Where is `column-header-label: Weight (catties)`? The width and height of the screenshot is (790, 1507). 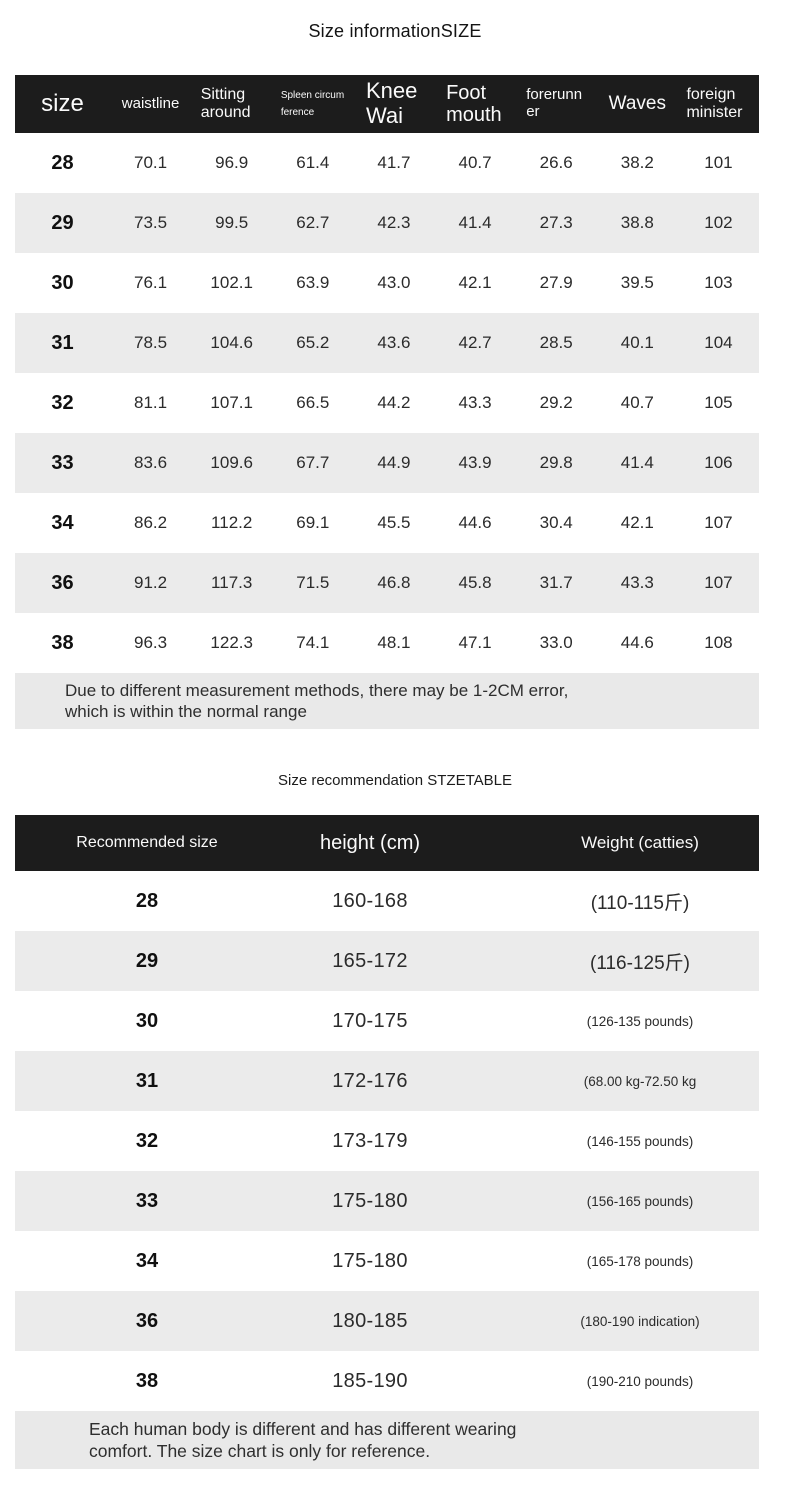
column-header-label: Weight (catties) is located at coordinates (640, 843).